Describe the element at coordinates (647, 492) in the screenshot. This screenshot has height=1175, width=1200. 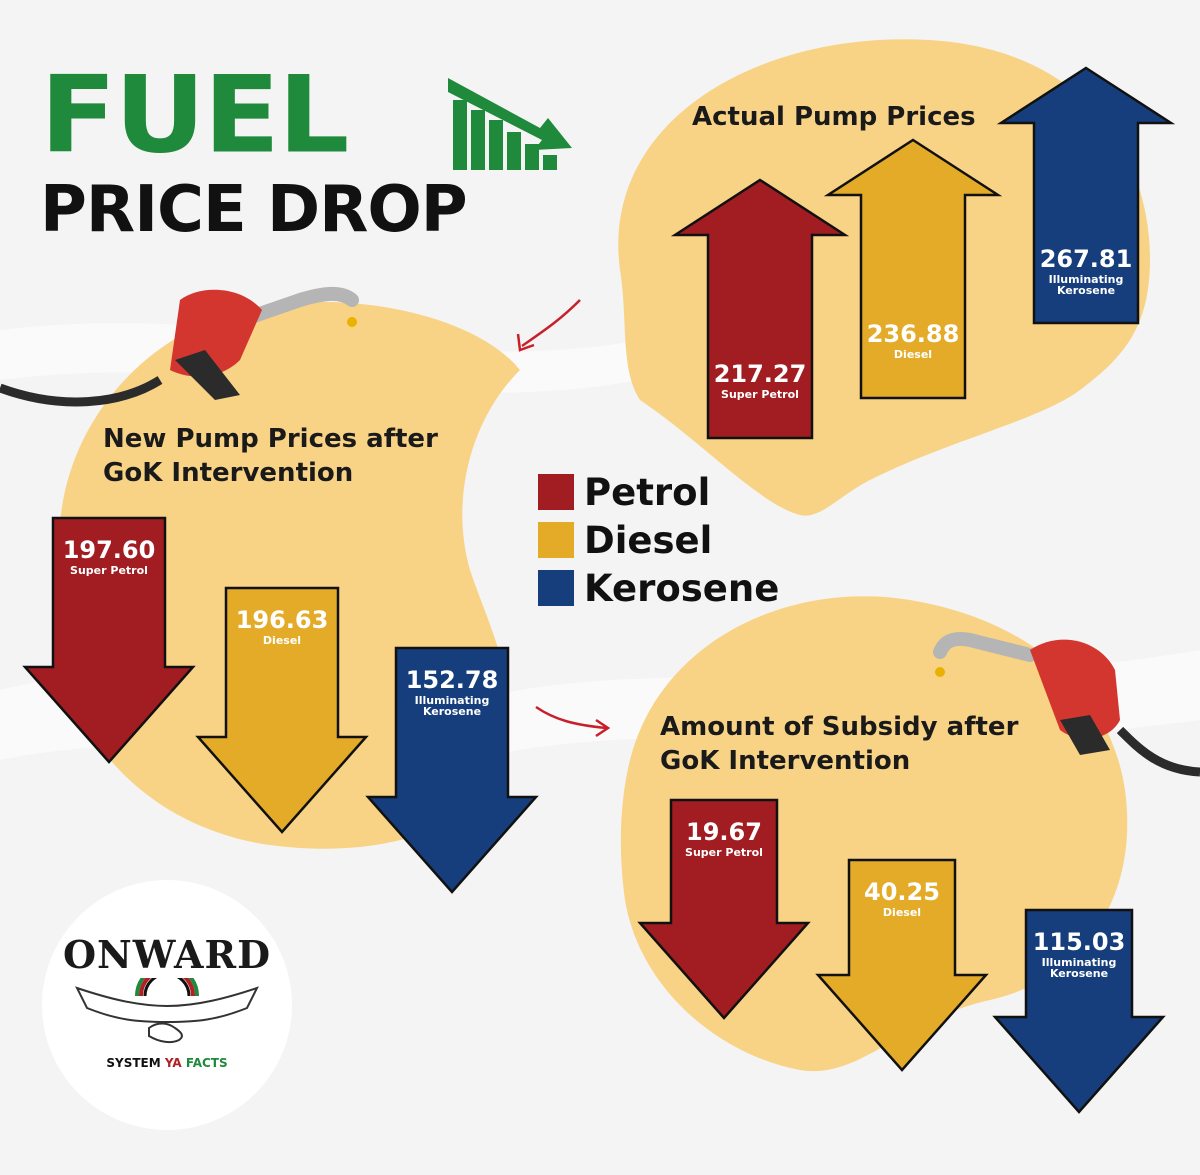
I see `legend-label: Petrol` at that location.